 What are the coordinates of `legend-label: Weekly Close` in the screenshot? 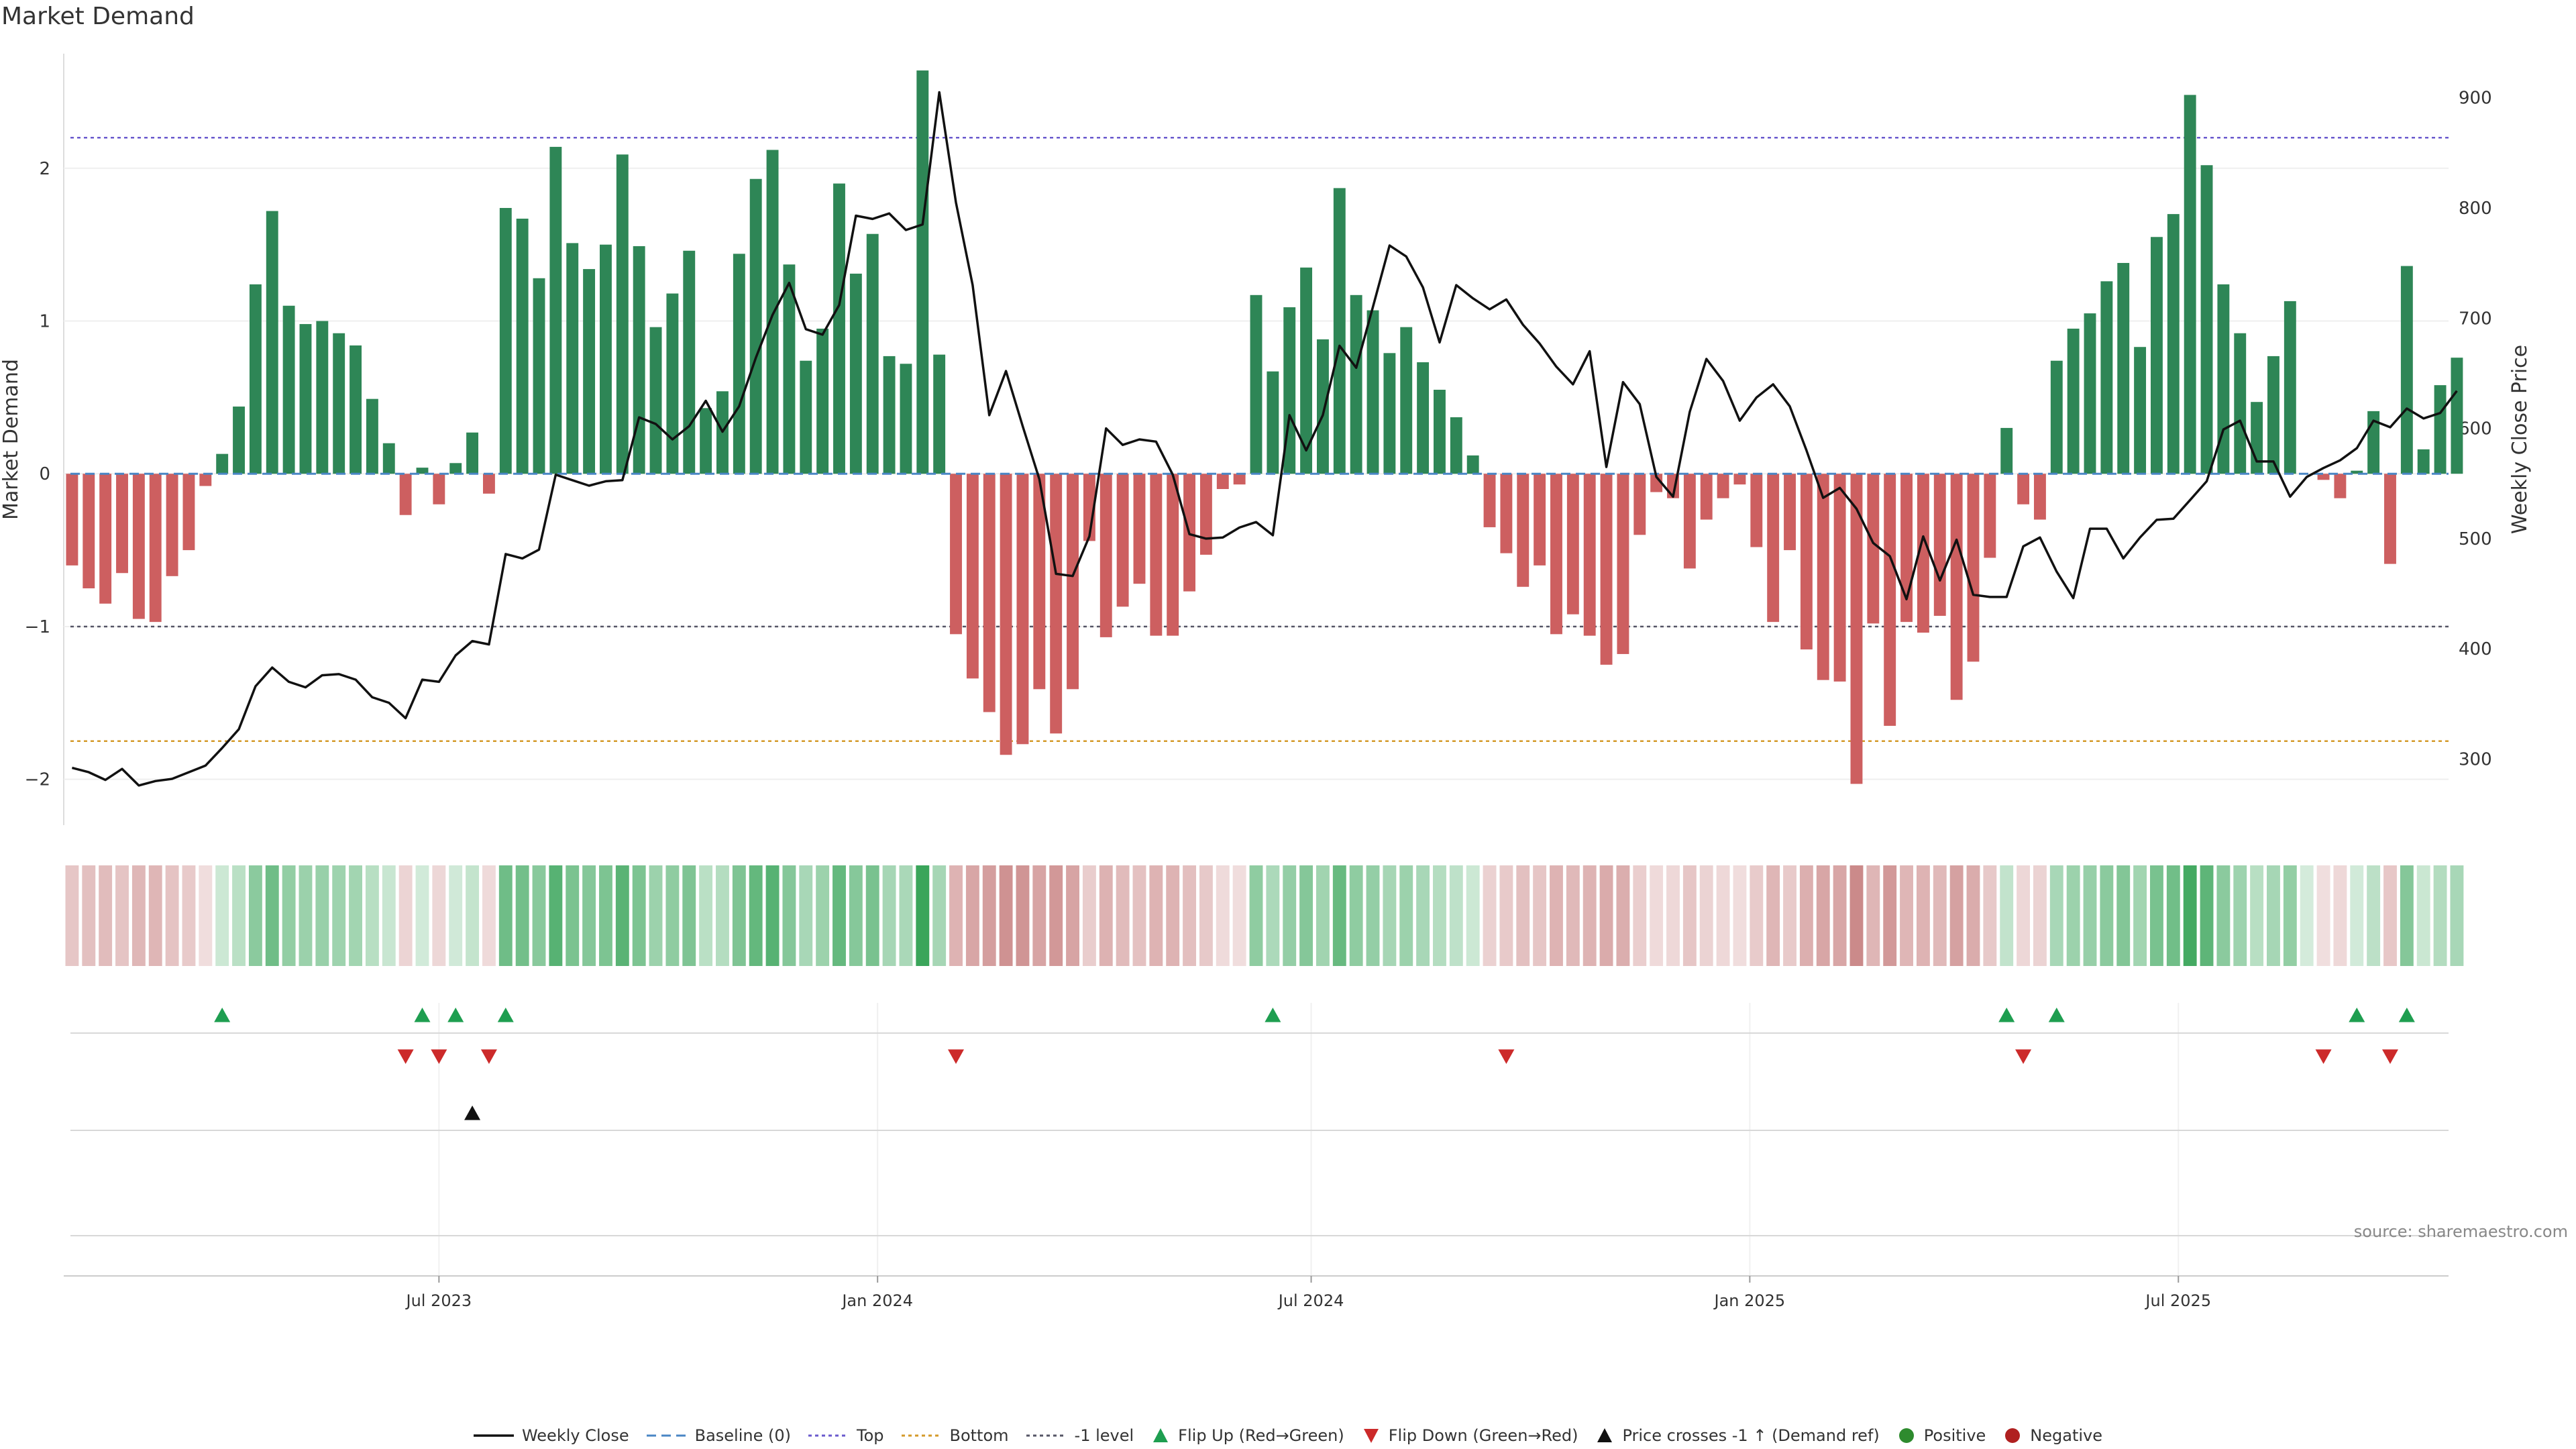 It's located at (575, 1435).